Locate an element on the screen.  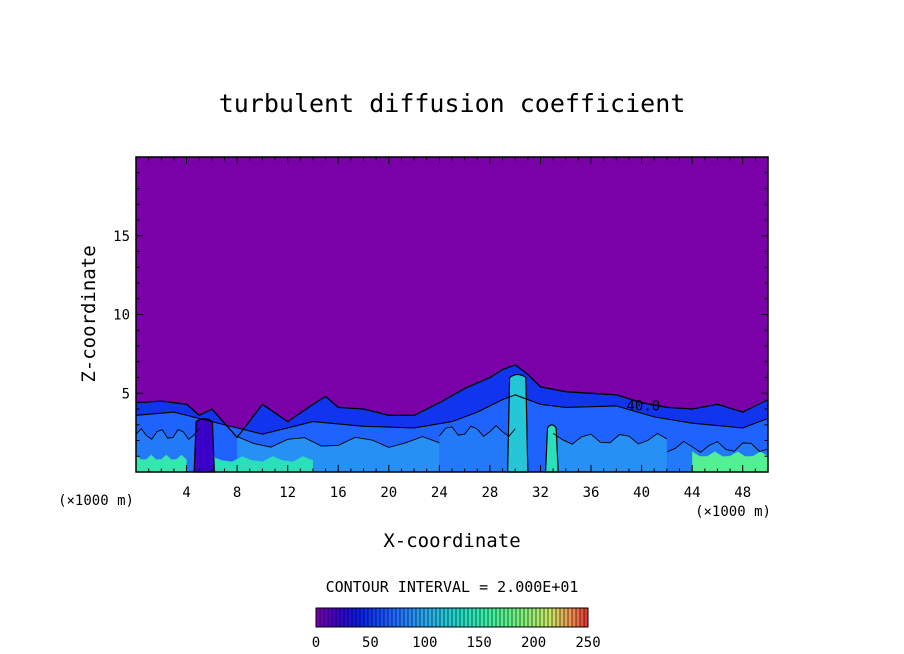
colorbar-tick-label: 100 is located at coordinates (424, 643).